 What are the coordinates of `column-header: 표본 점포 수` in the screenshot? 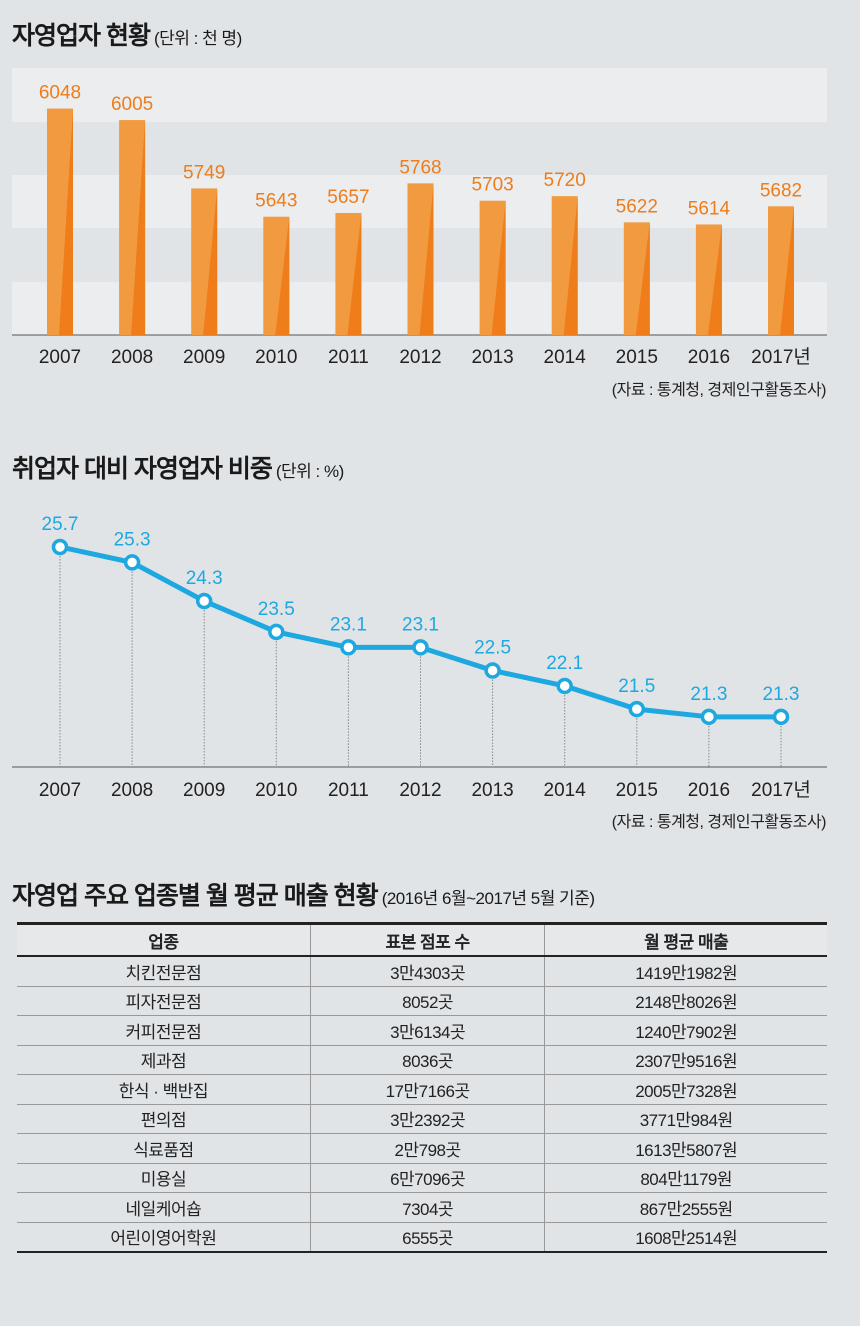 It's located at (427, 940).